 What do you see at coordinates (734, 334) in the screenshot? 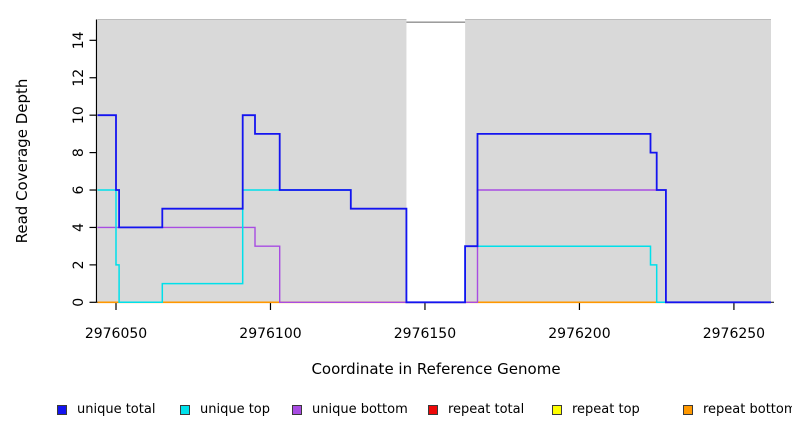
I see `x-tick-label-2976250: 2976250` at bounding box center [734, 334].